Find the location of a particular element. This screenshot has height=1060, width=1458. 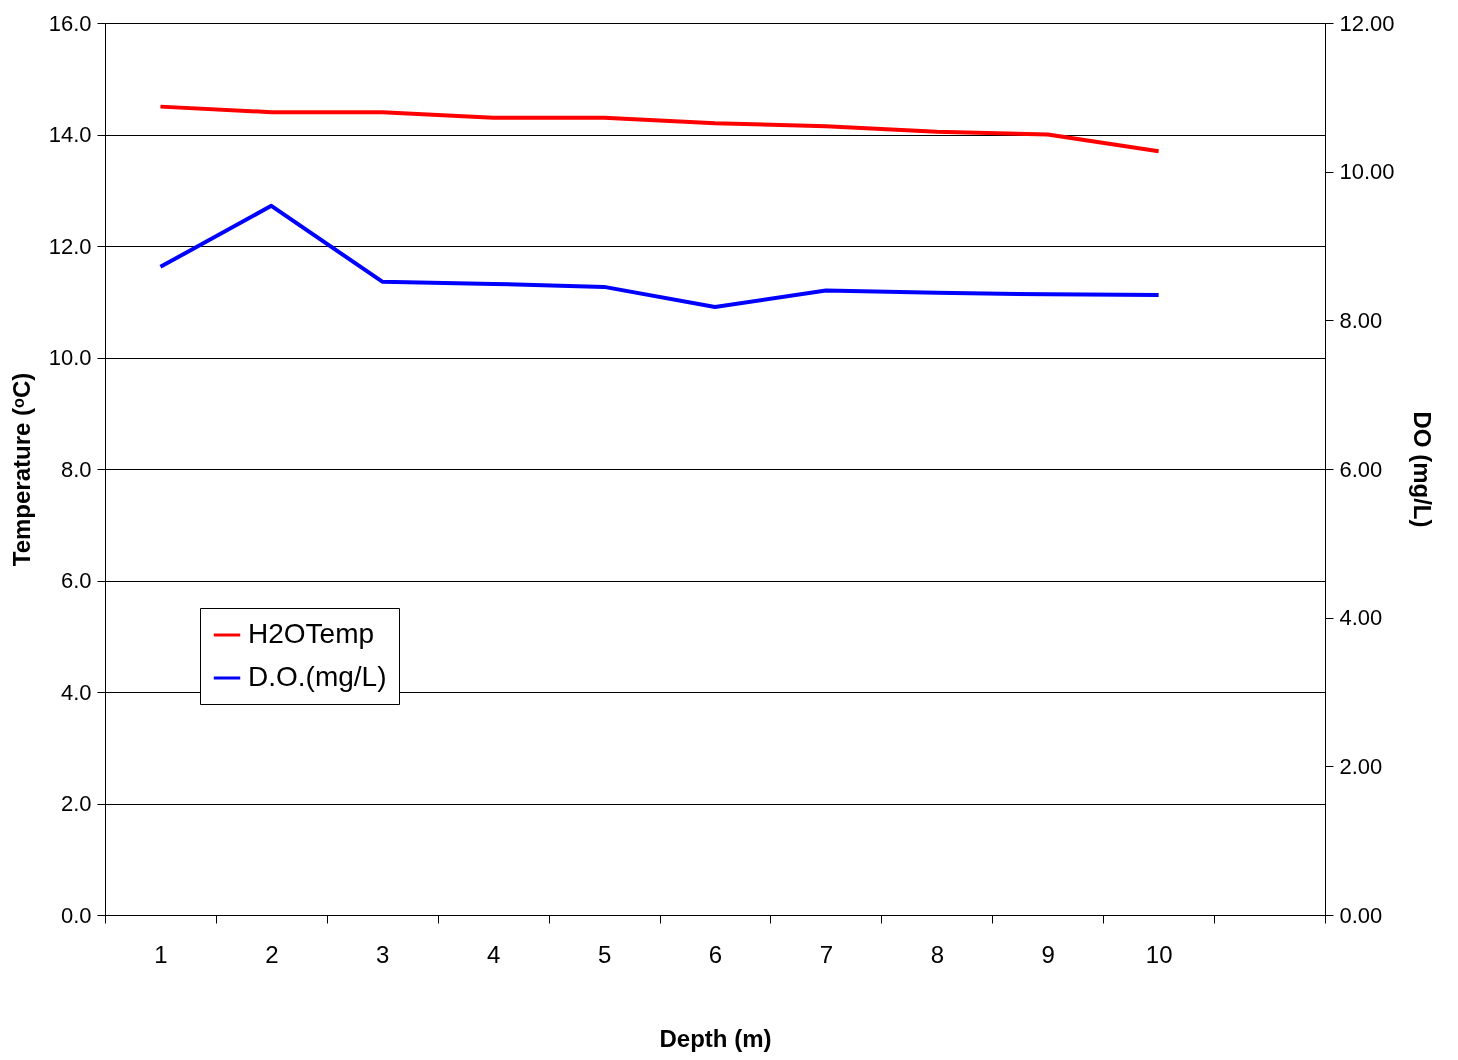

y2-axis-title: DO (mg/L) is located at coordinates (1422, 469).